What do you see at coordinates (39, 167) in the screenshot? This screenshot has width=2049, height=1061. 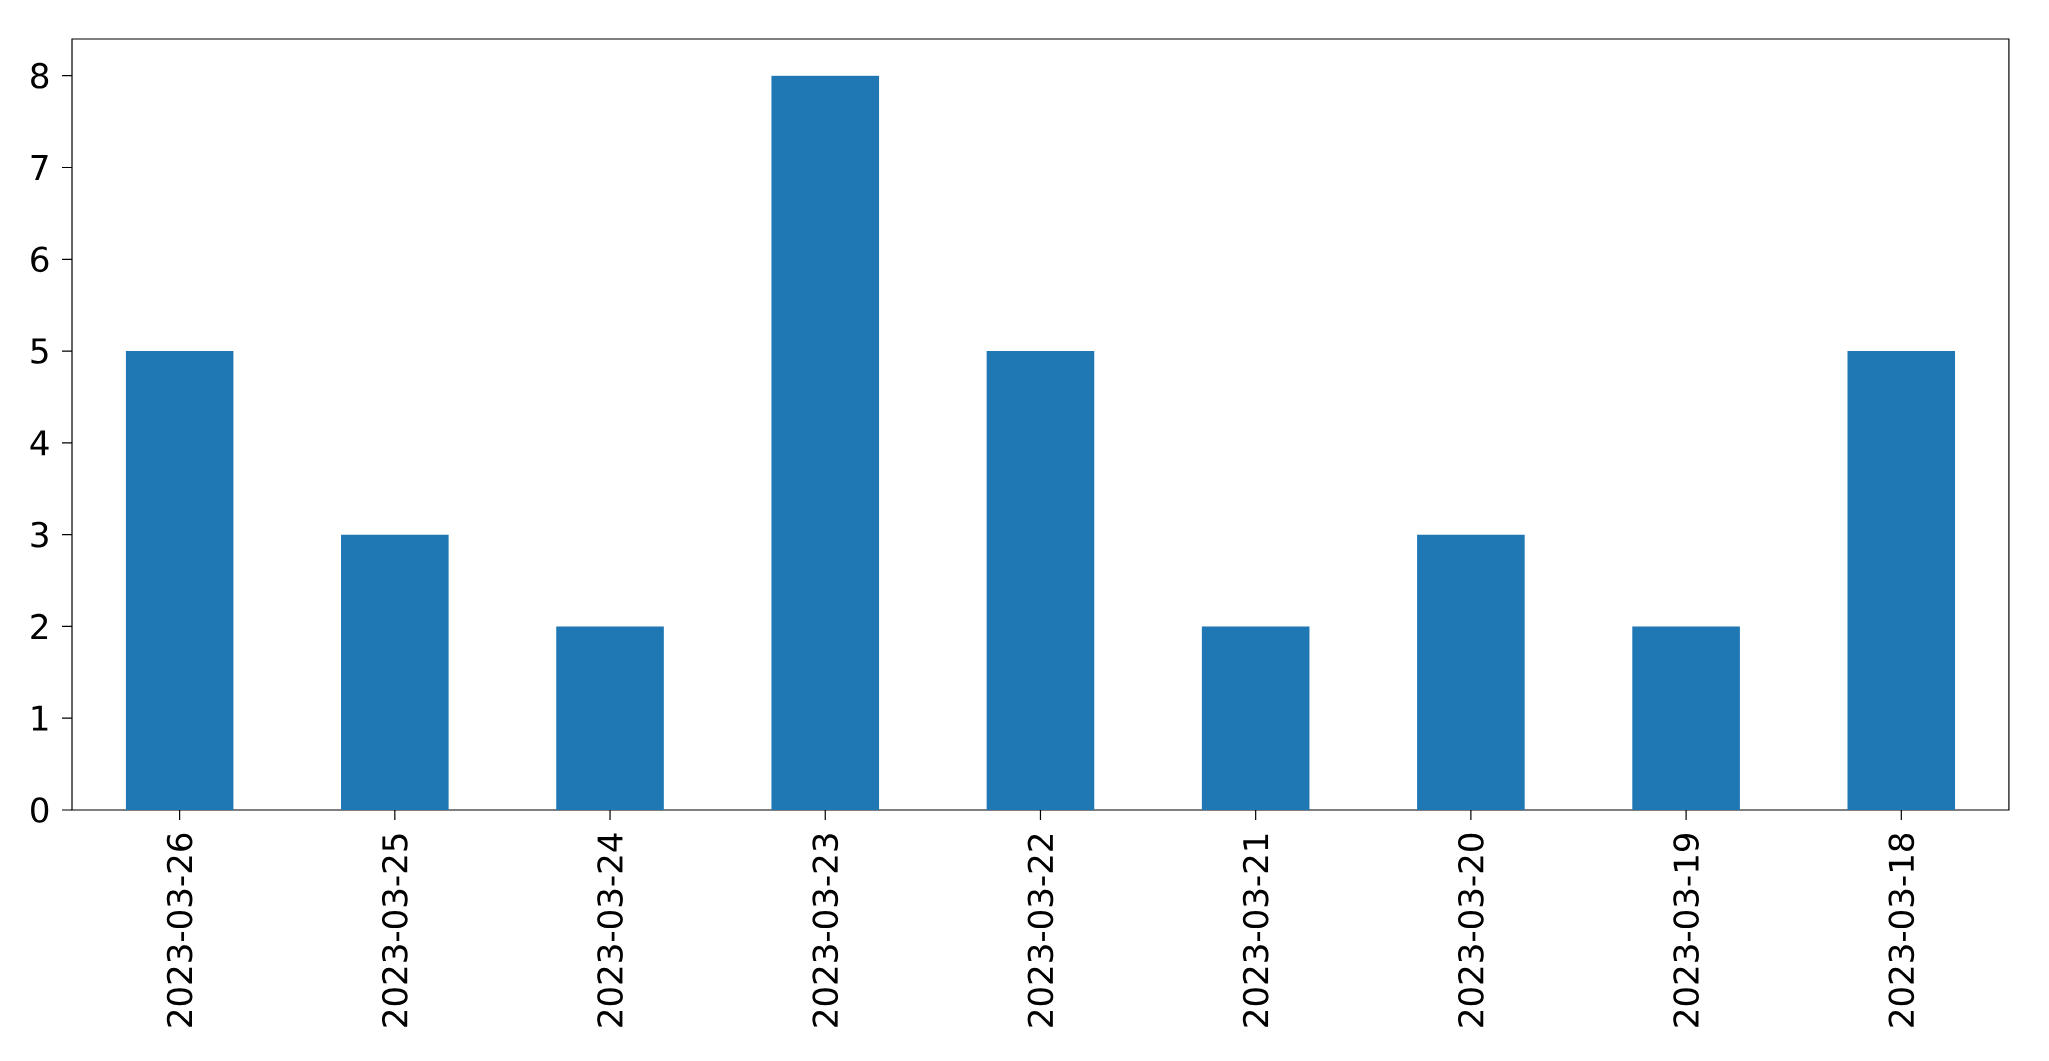 I see `y-tick-label: 7` at bounding box center [39, 167].